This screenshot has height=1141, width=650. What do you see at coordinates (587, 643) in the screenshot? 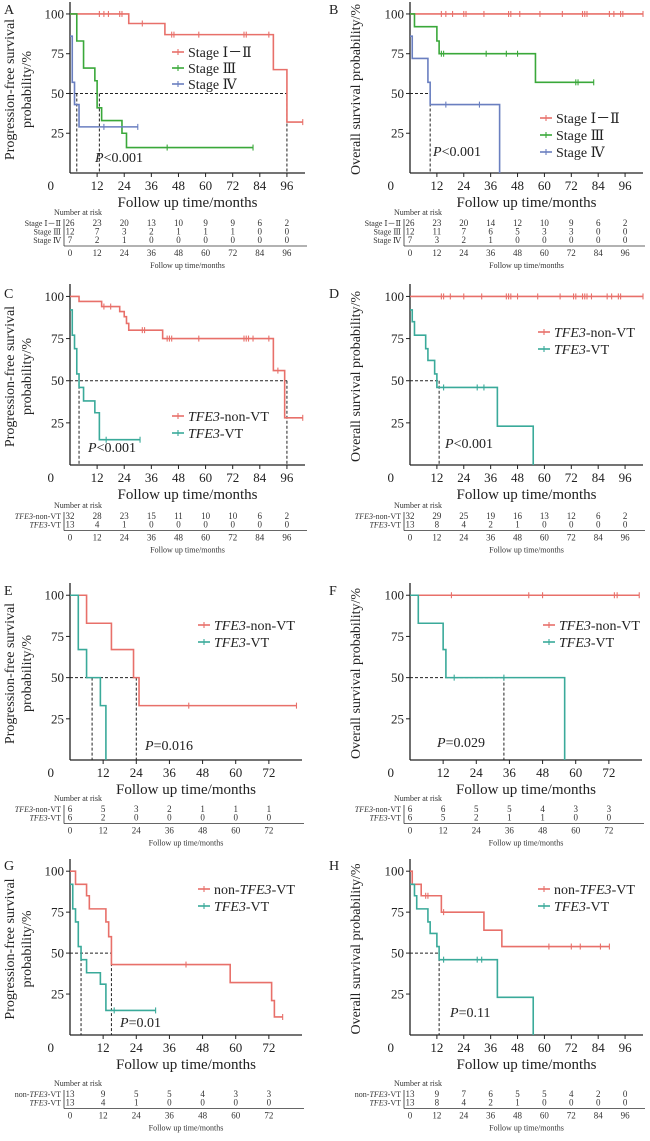
I see `legend-entry: TFE3-VT` at bounding box center [587, 643].